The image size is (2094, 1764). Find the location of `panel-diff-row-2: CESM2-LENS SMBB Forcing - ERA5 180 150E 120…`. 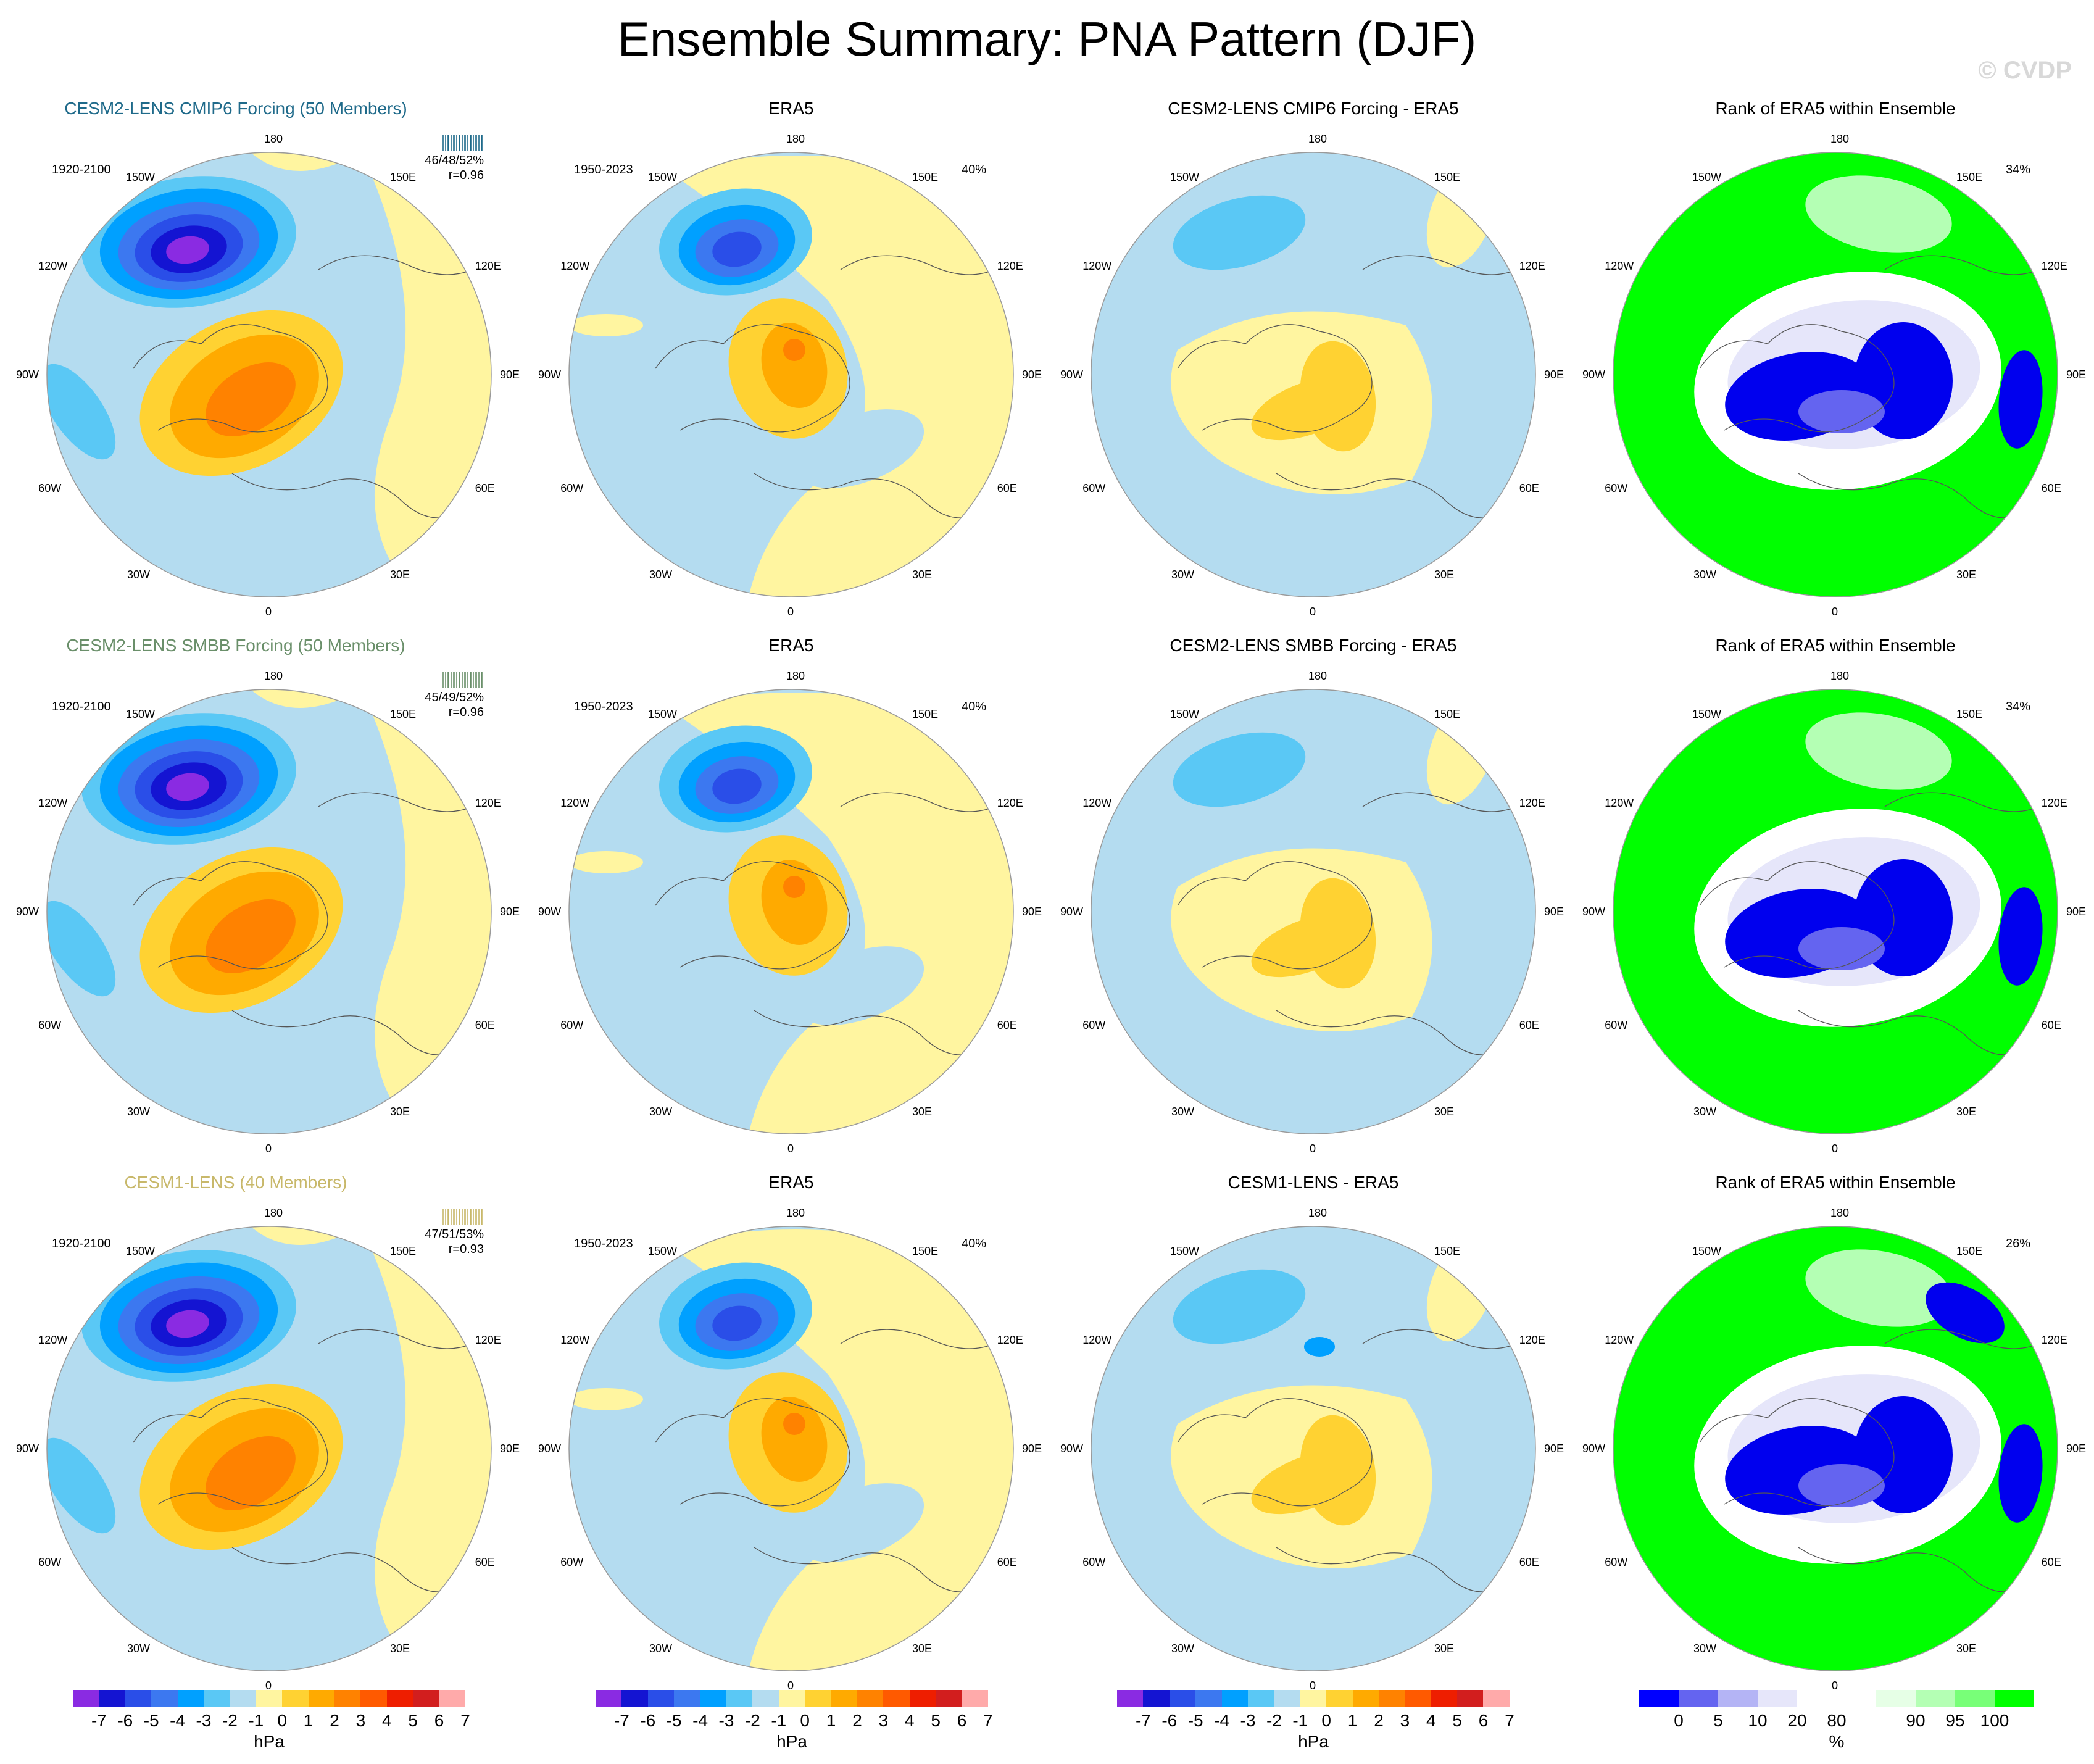

panel-diff-row-2: CESM2-LENS SMBB Forcing - ERA5 180 150E 120… is located at coordinates (1313, 904).